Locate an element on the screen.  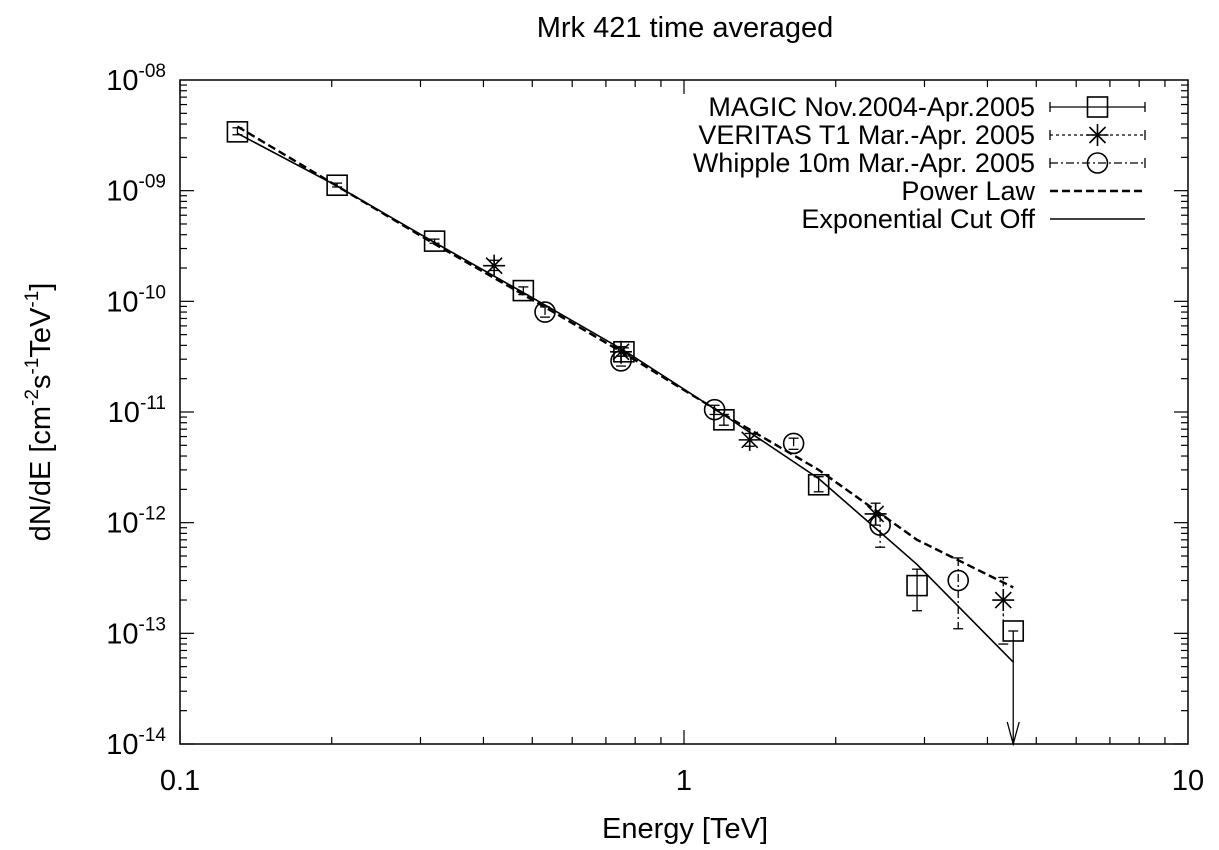
y-tick-label: 10-12 is located at coordinates (136, 522).